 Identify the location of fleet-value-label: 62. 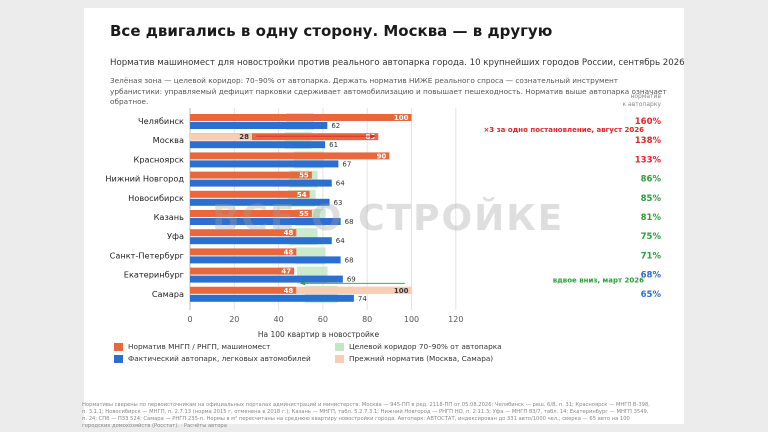
(335, 126).